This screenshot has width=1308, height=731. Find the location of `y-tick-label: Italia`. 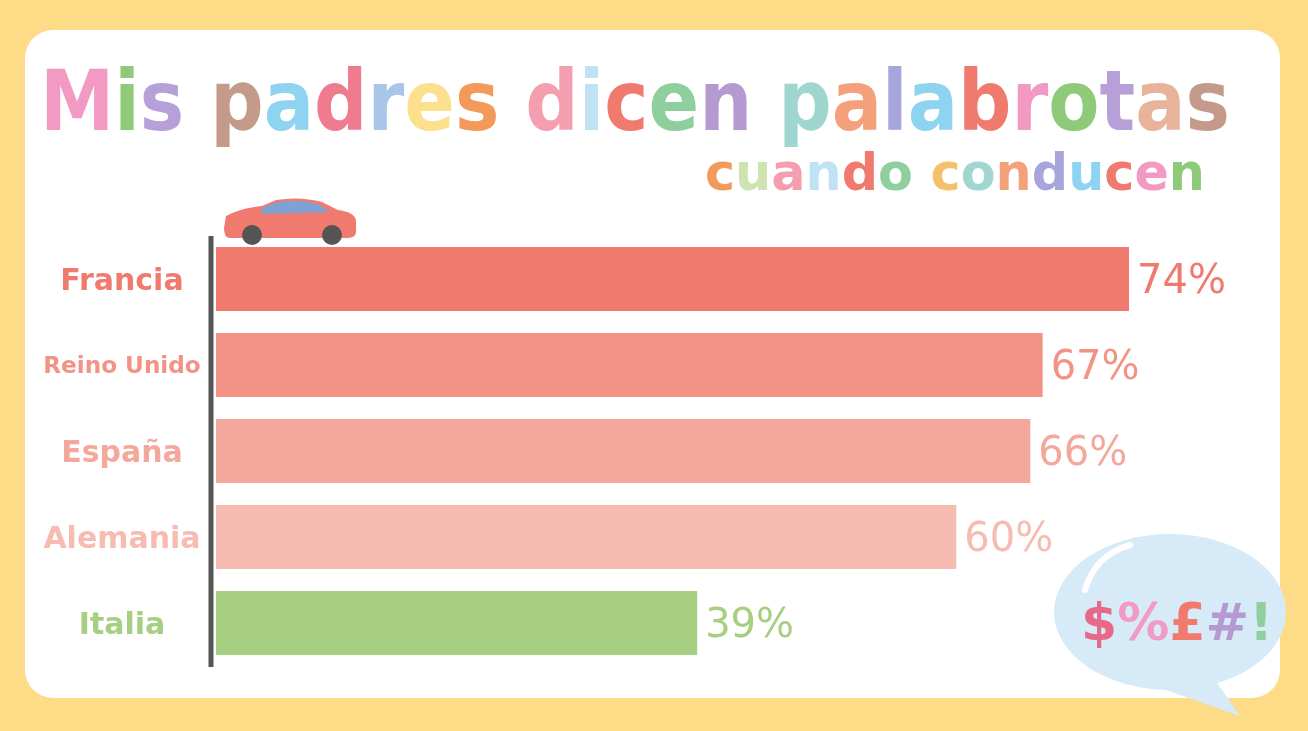

y-tick-label: Italia is located at coordinates (122, 623).